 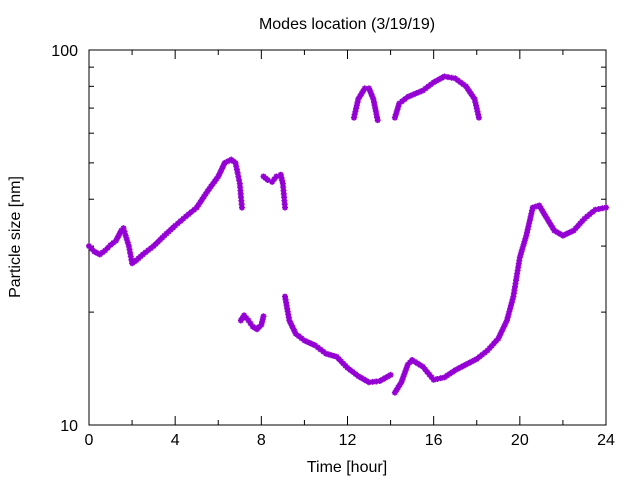 I want to click on y-axis-label: Particle size [nm], so click(x=15, y=237).